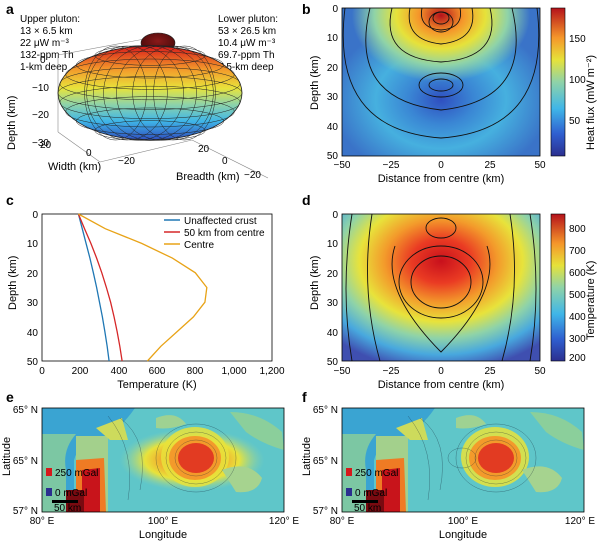 This screenshot has width=600, height=548. What do you see at coordinates (49, 472) in the screenshot?
I see `panel-e-legend-high-swatch` at bounding box center [49, 472].